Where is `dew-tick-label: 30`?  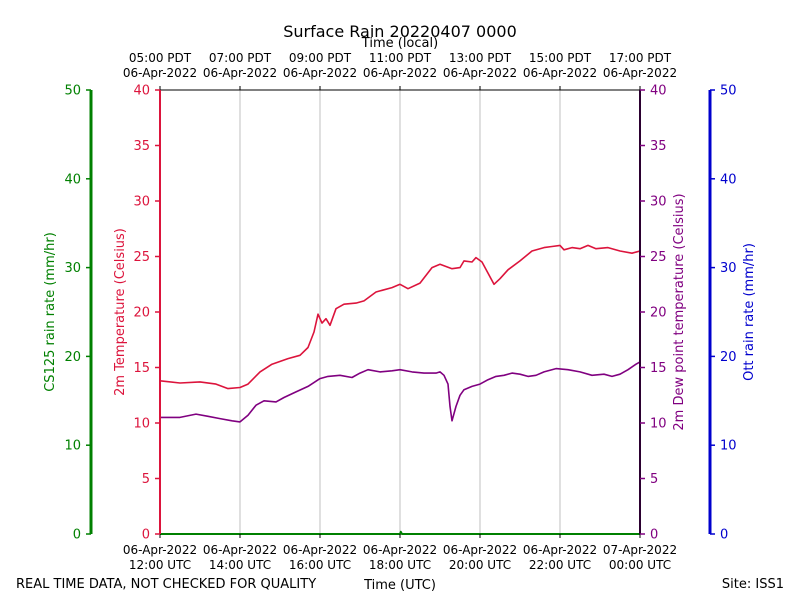 dew-tick-label: 30 is located at coordinates (658, 202).